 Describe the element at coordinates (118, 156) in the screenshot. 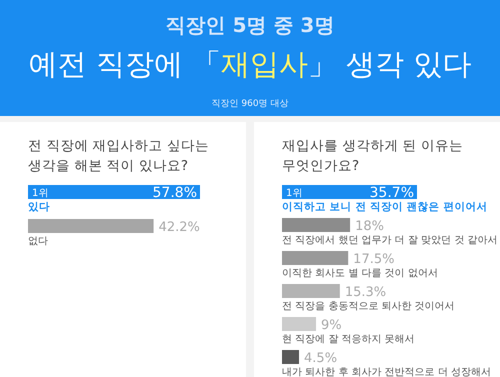

I see `chart-title: 전 직장에 재입사하고 싶다는 생각을 해본 적이 있나요?` at that location.